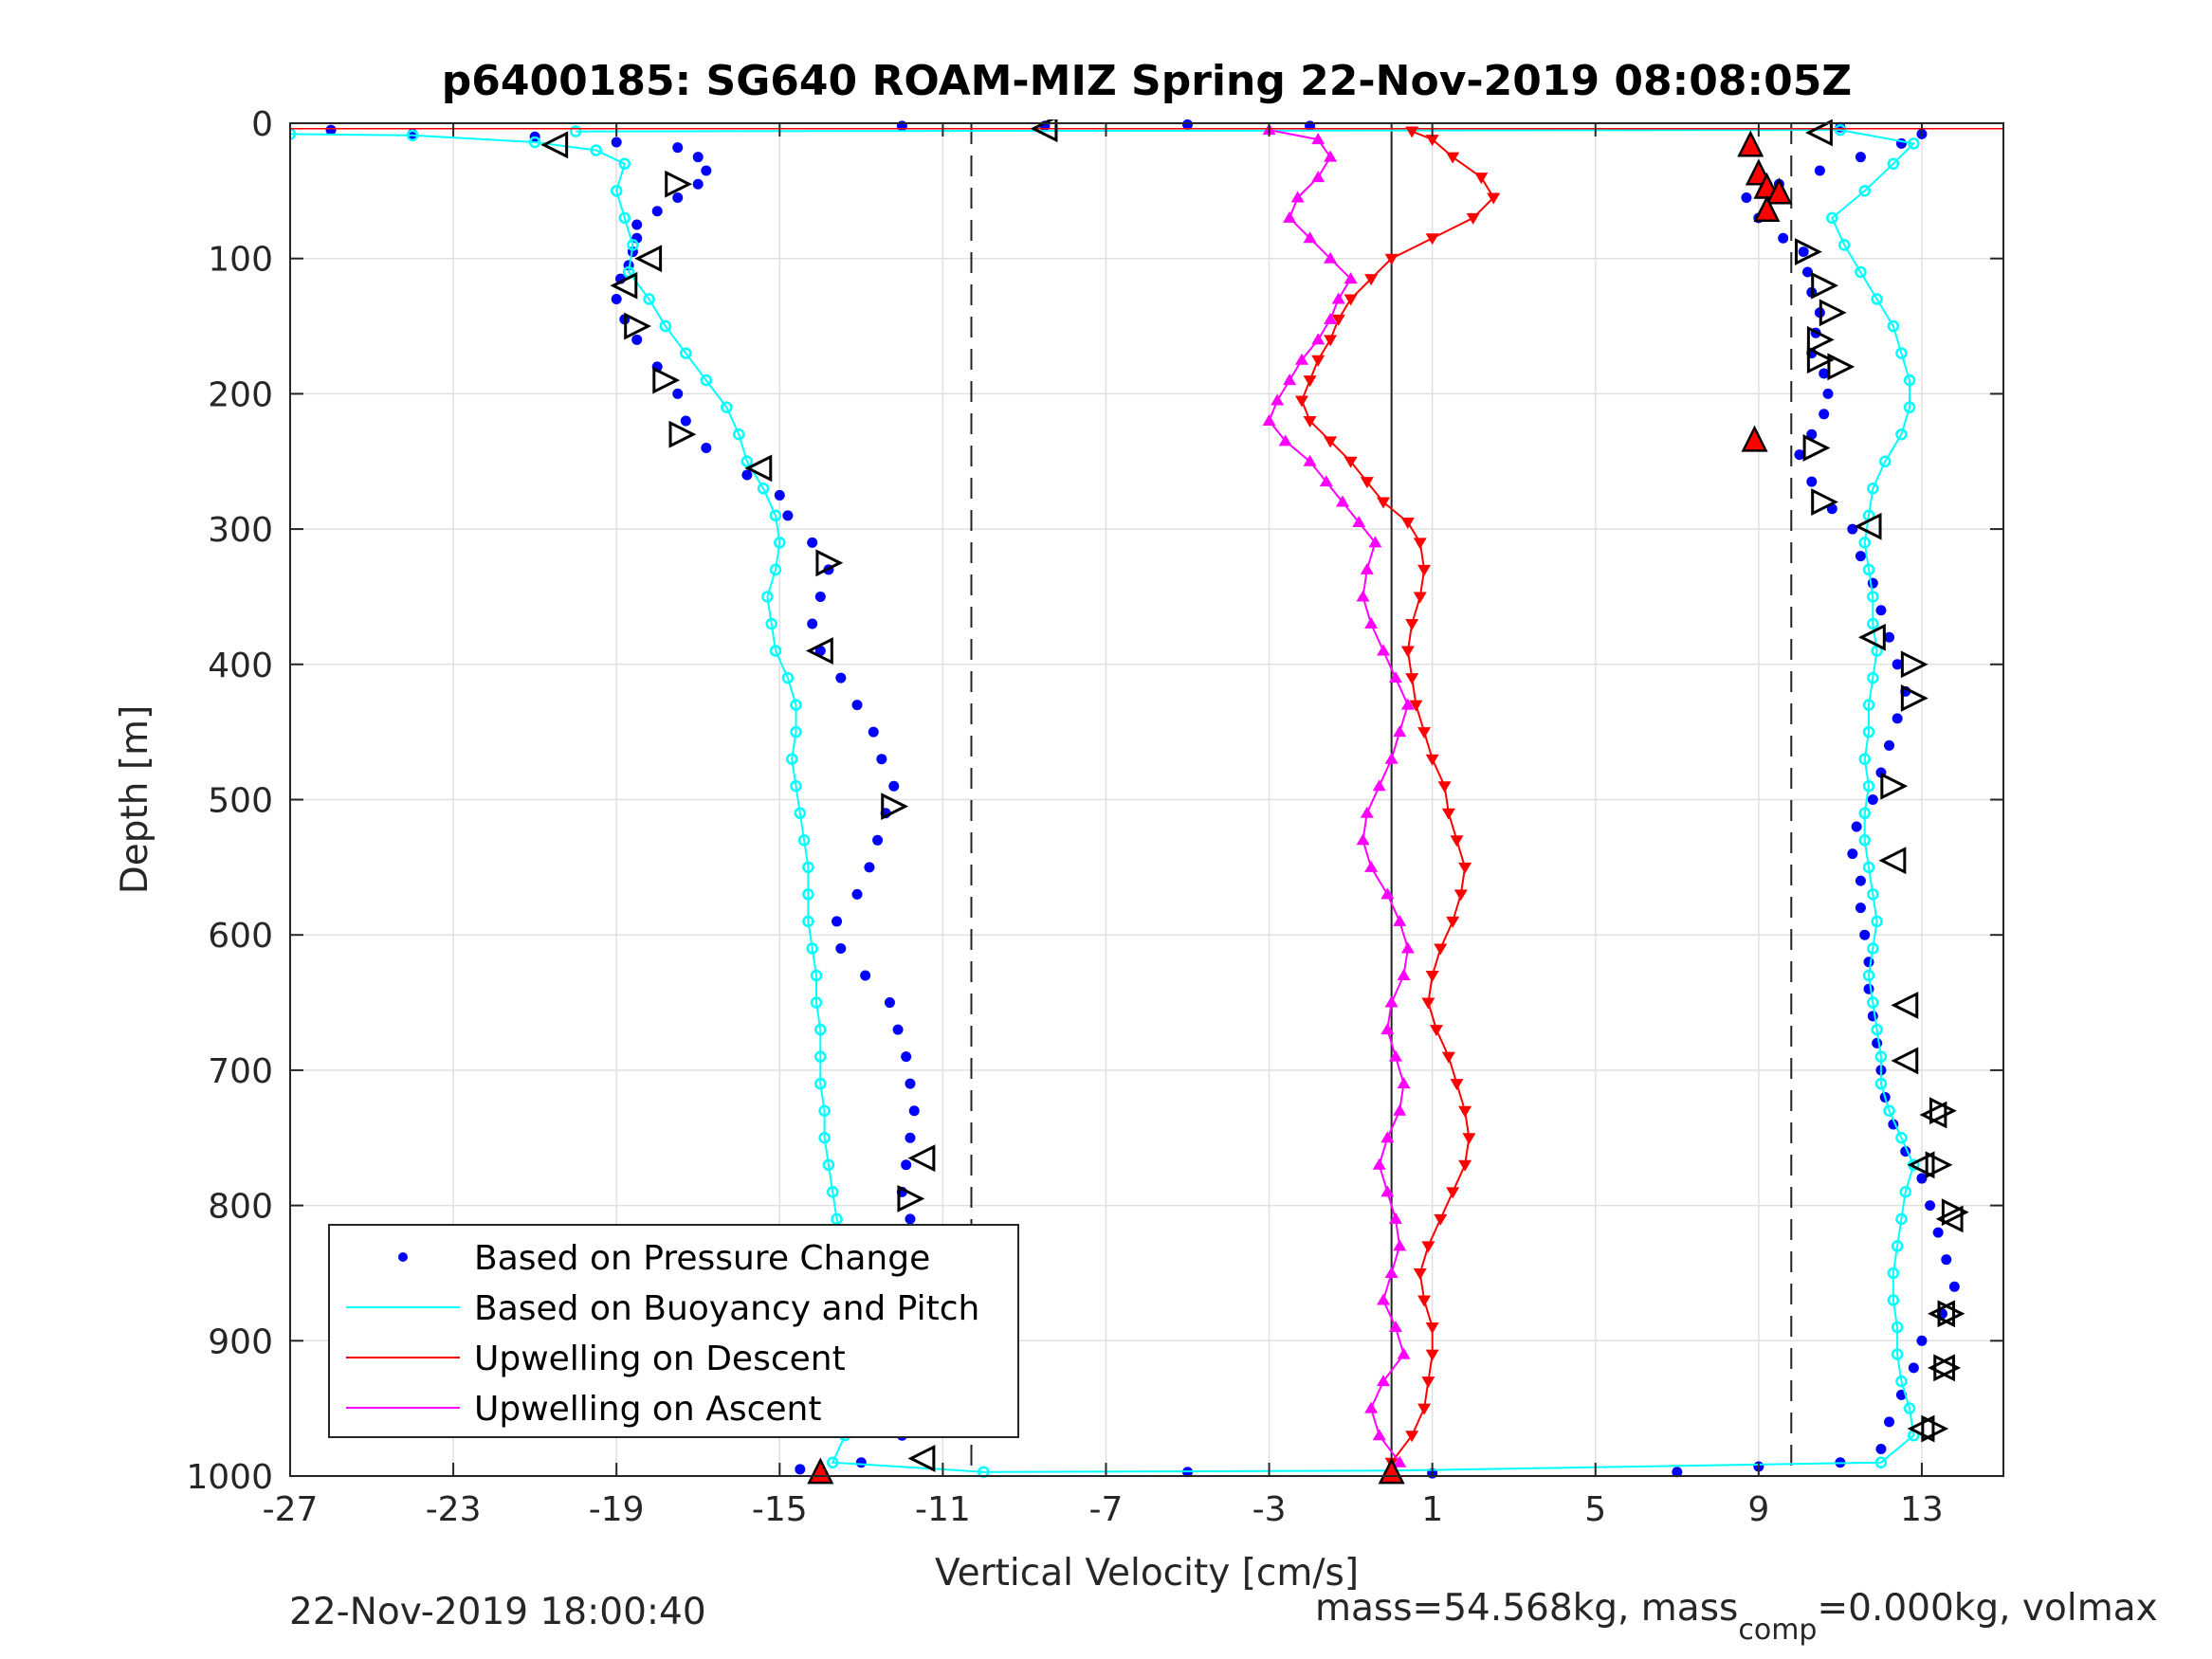 This screenshot has width=2212, height=1659. Describe the element at coordinates (1147, 1573) in the screenshot. I see `x-axis-label: Vertical Velocity [cm/s]` at that location.